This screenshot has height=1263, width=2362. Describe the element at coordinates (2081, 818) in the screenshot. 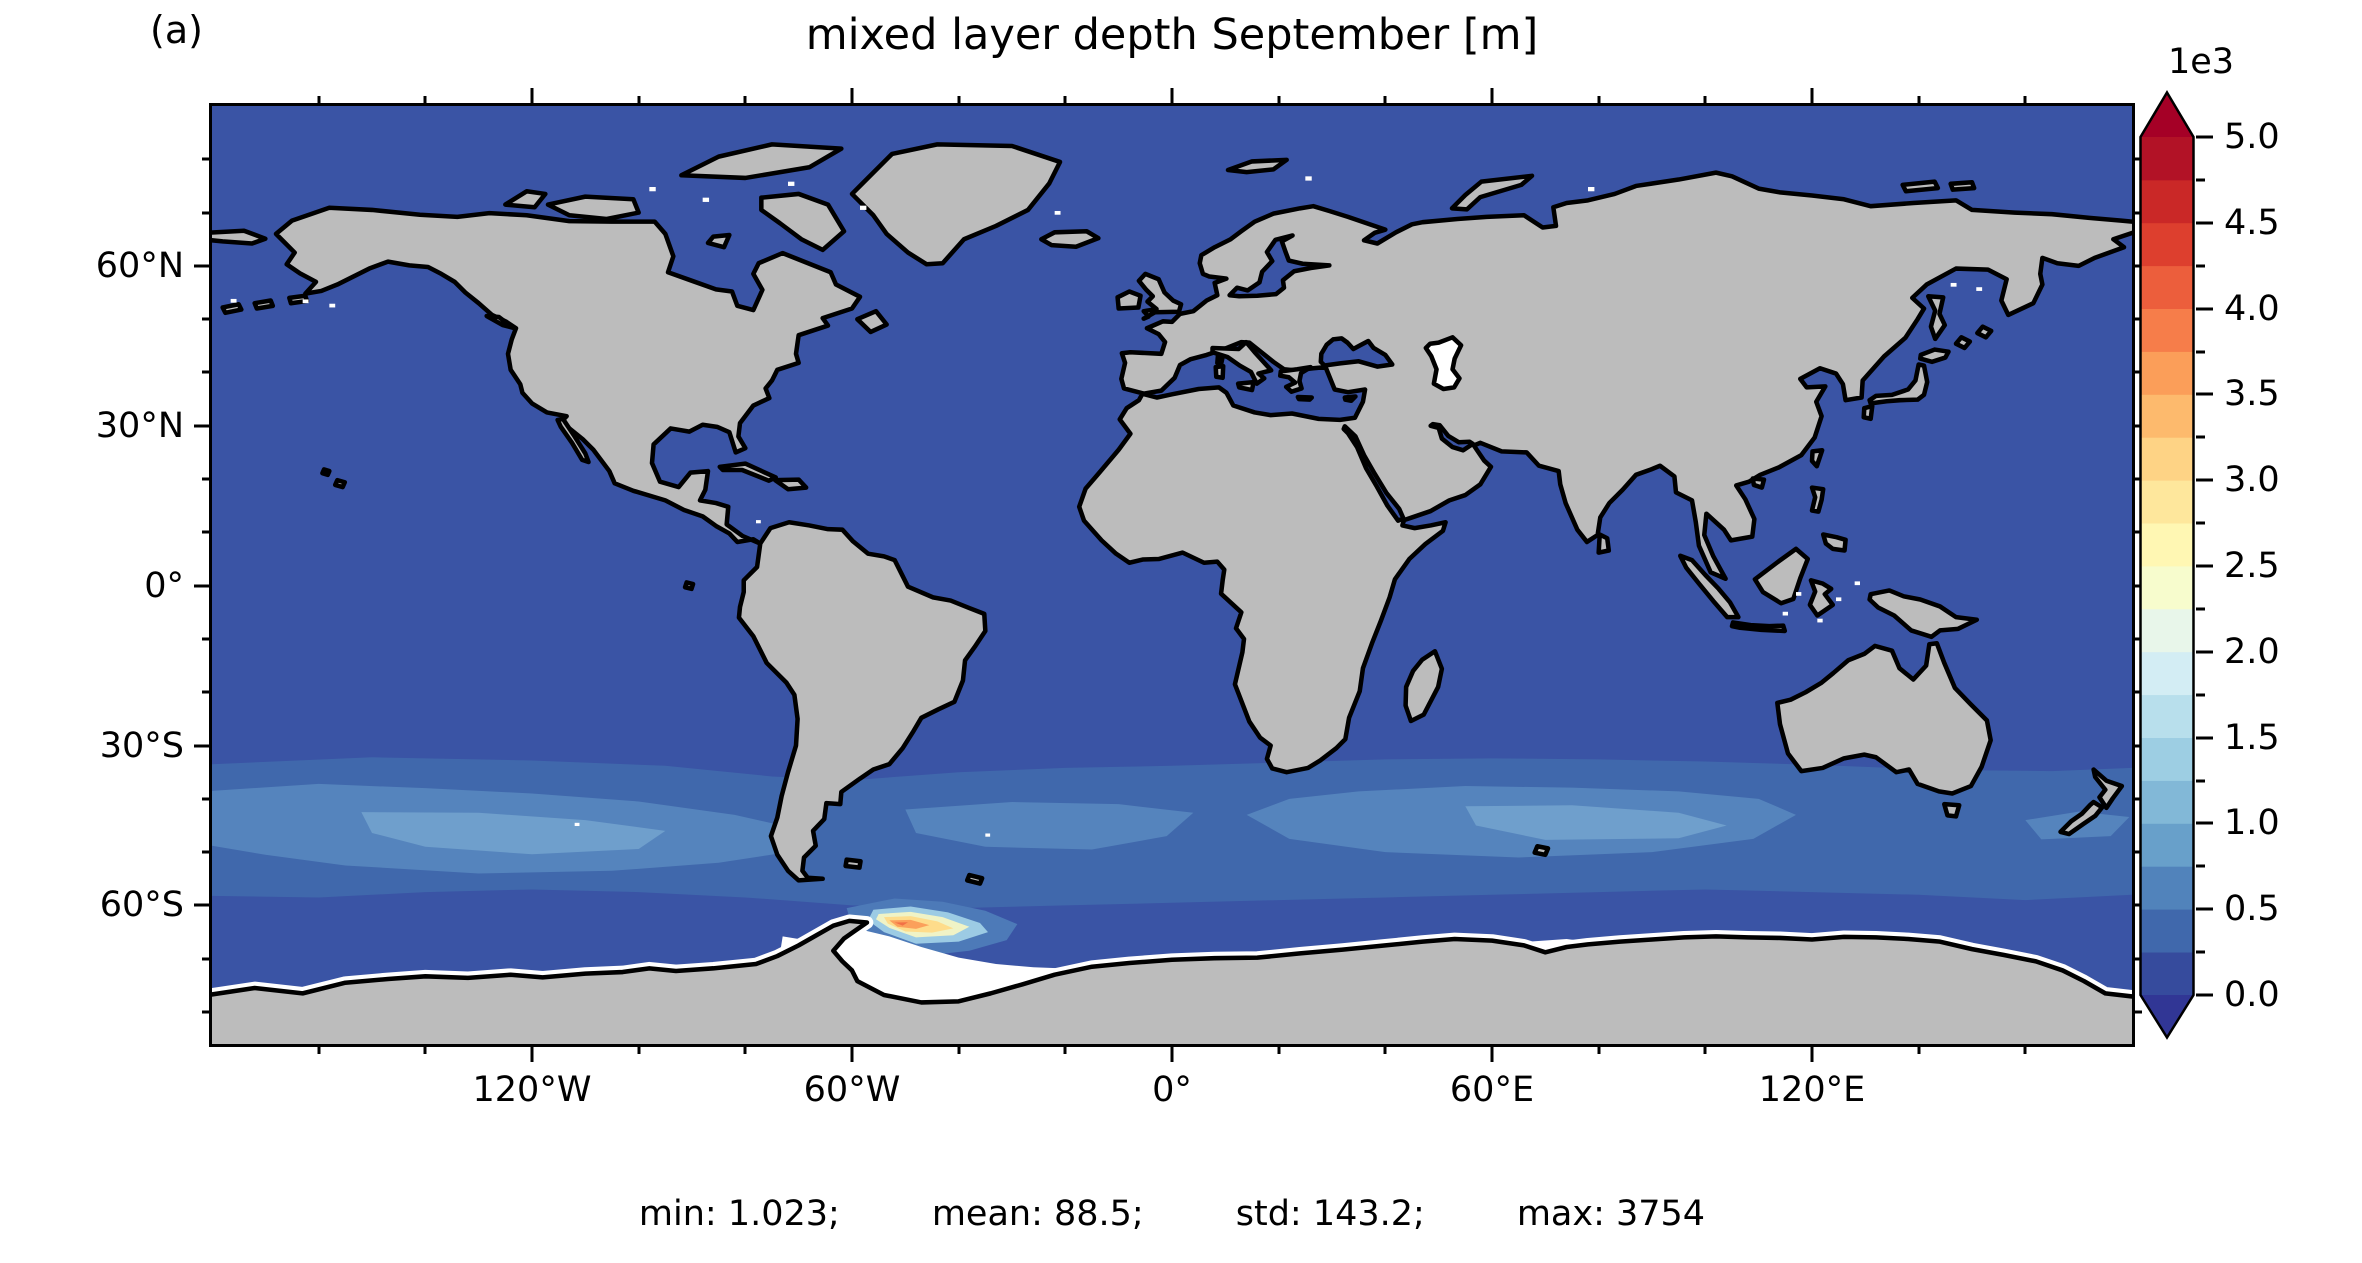

I see `new-zealand-south` at that location.